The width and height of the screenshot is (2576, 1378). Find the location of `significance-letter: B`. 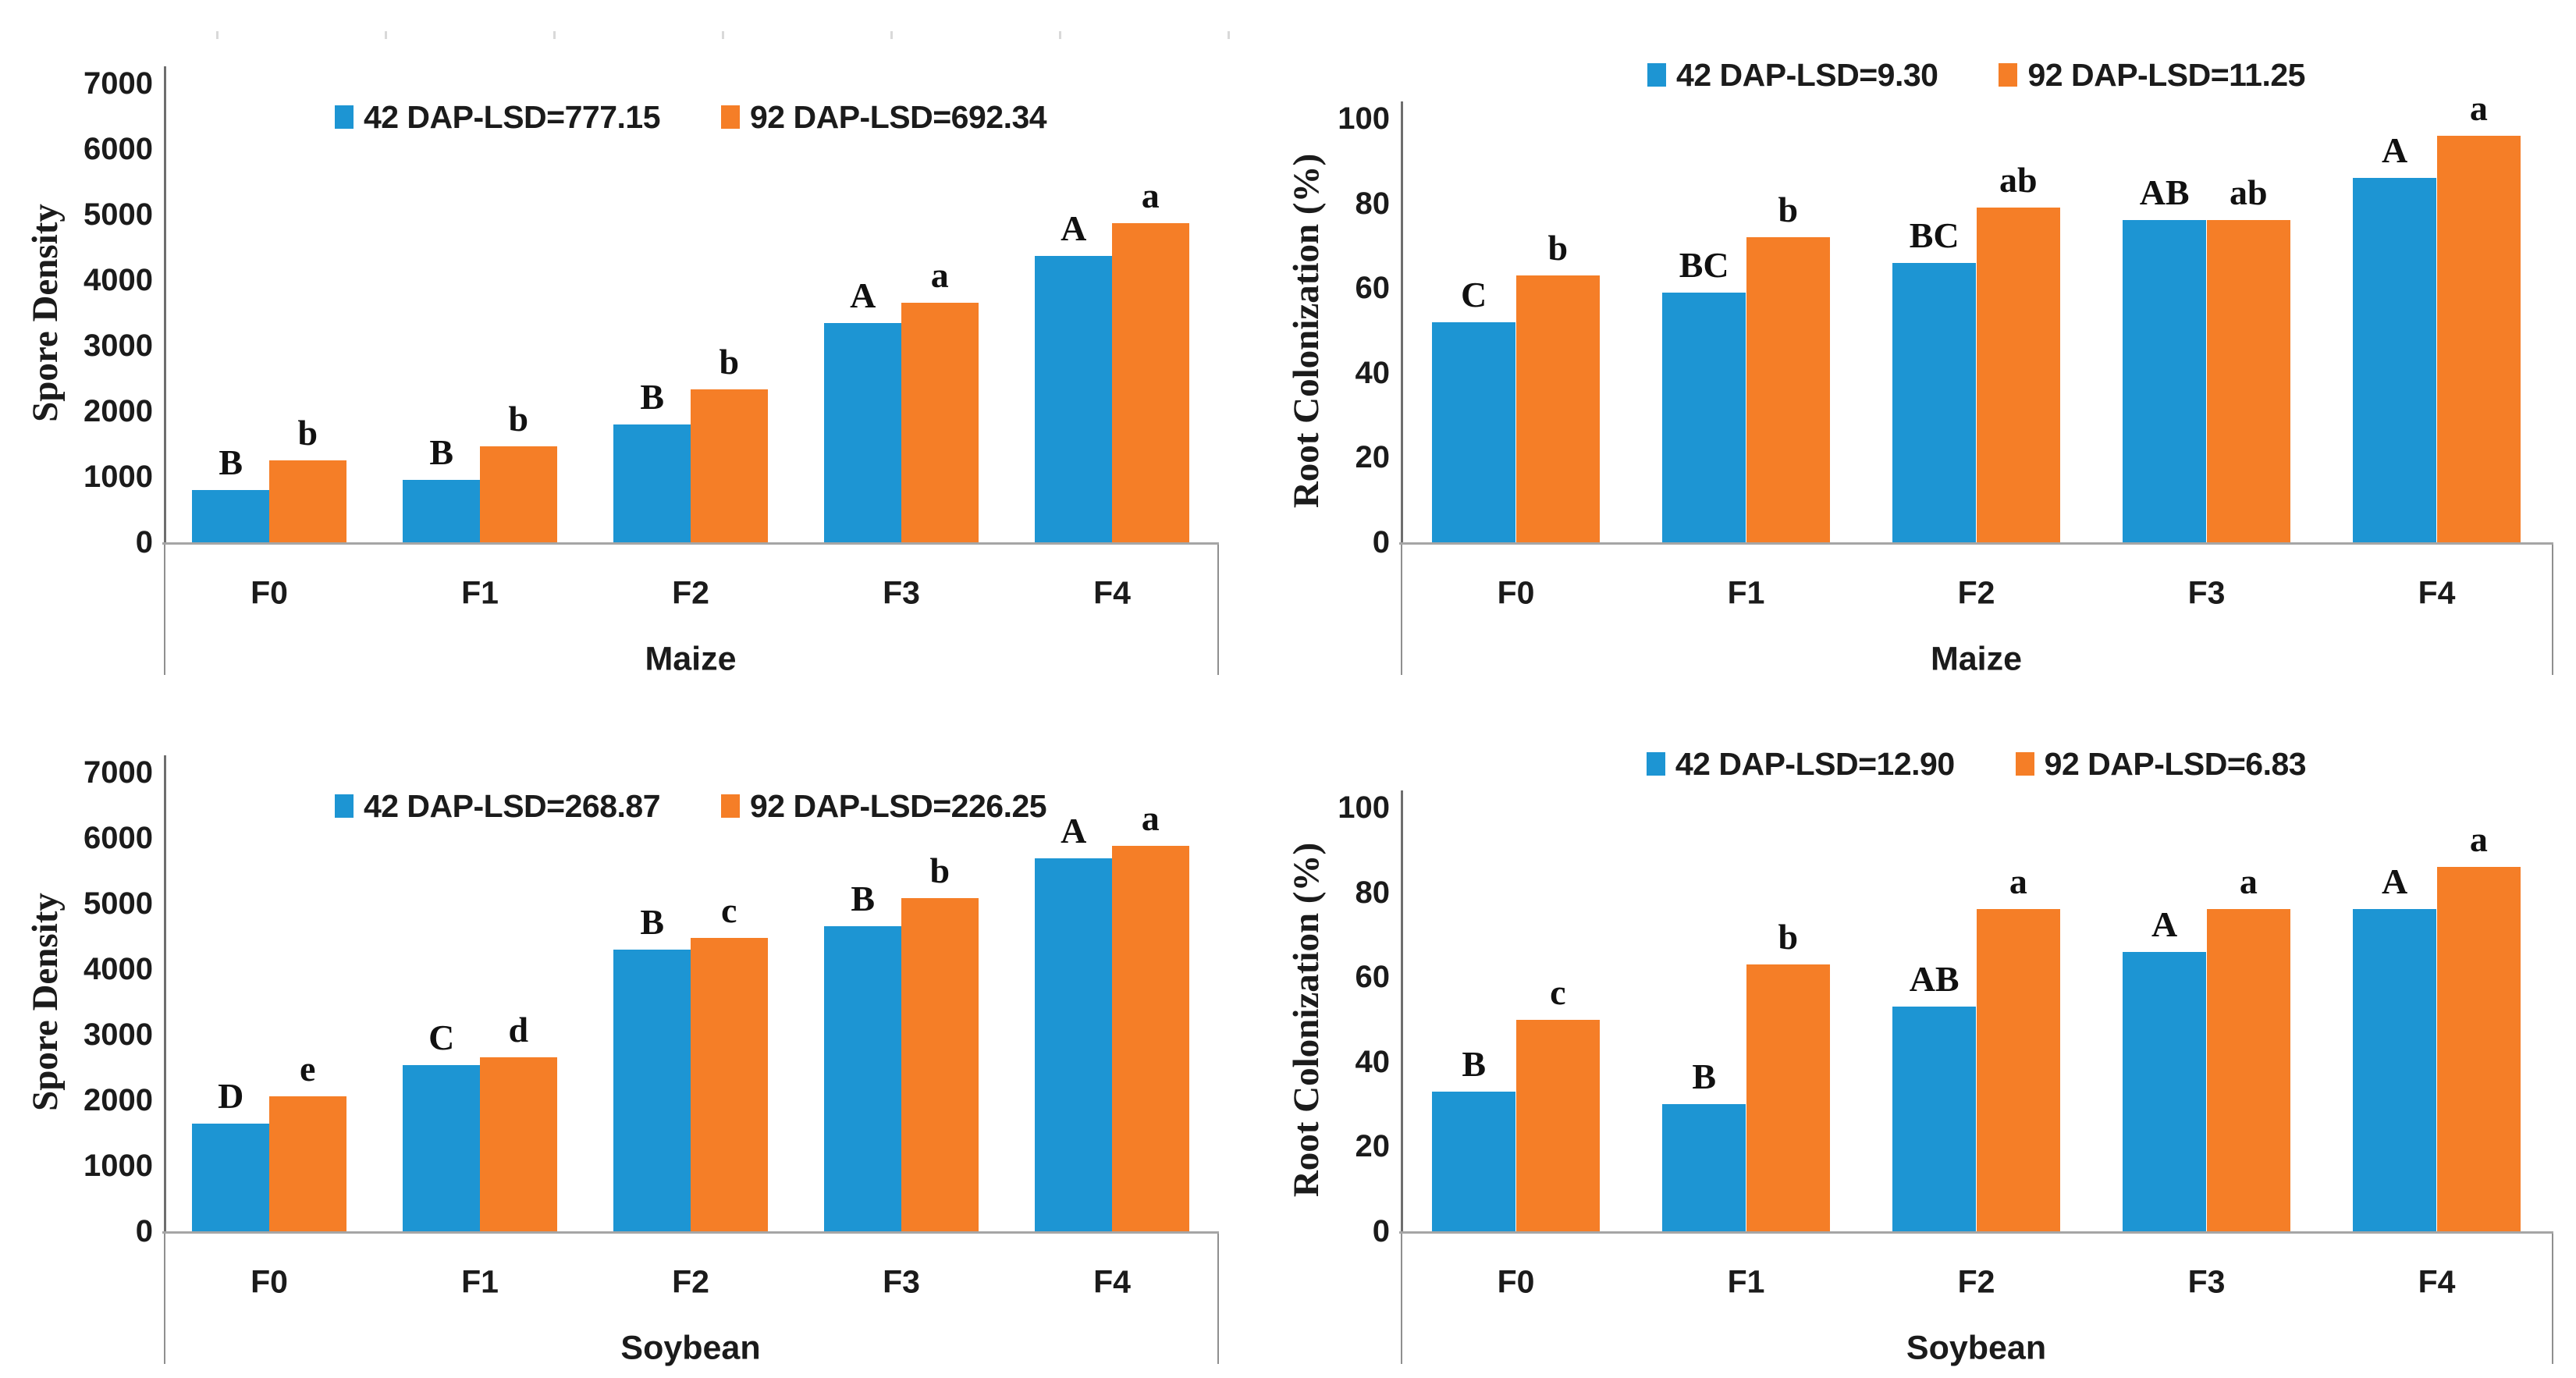

significance-letter: B is located at coordinates (442, 452).